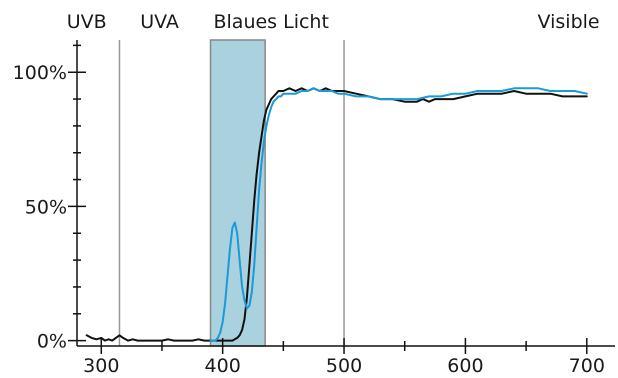 The height and width of the screenshot is (378, 618). Describe the element at coordinates (237, 193) in the screenshot. I see `highlight-band` at that location.